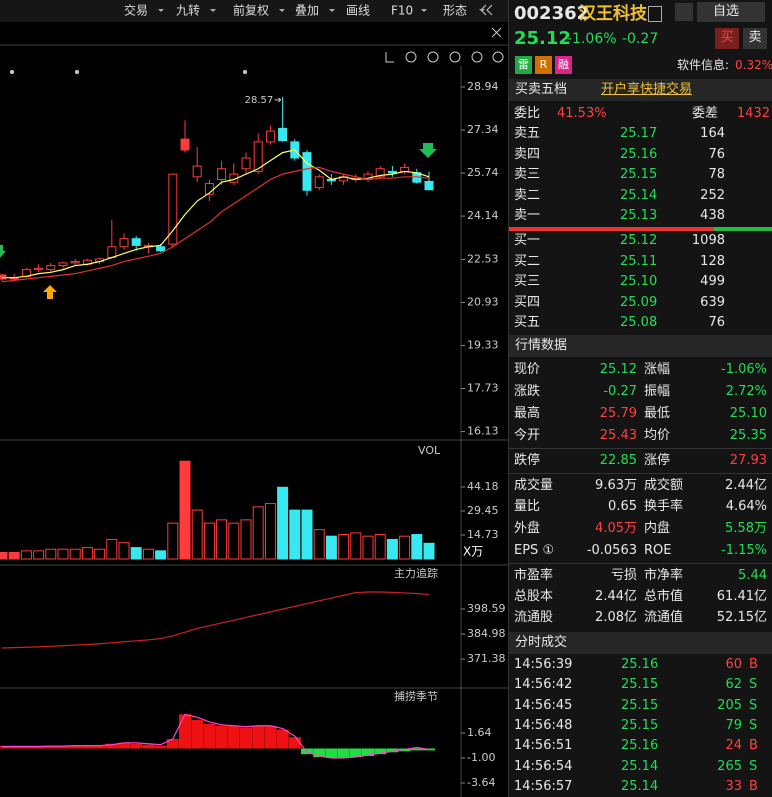 The image size is (772, 797). Describe the element at coordinates (483, 258) in the screenshot. I see `y-tick-label: 22.53` at that location.